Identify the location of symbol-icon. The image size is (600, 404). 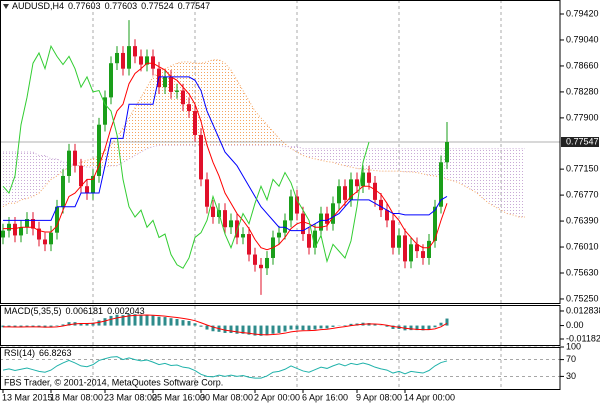
(6, 6).